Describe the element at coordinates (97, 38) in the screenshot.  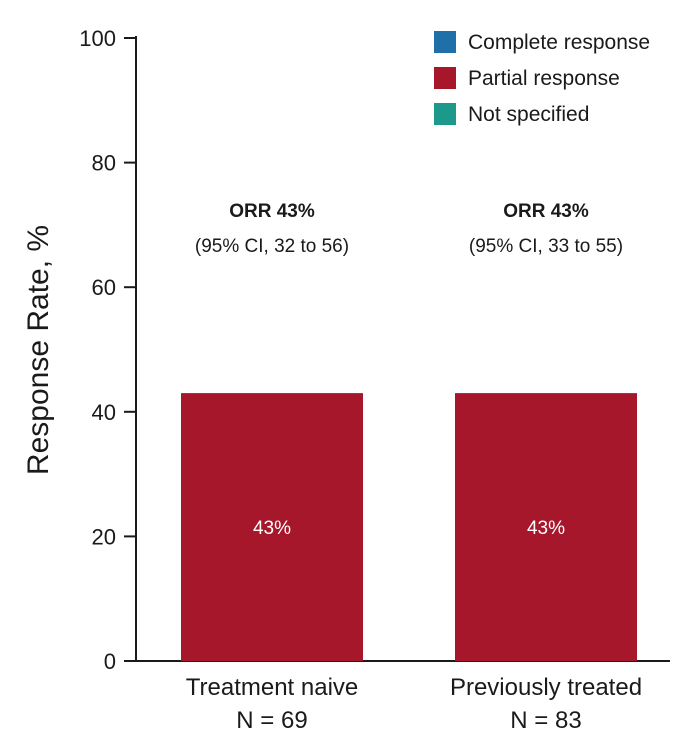
I see `y-tick-label: 100` at that location.